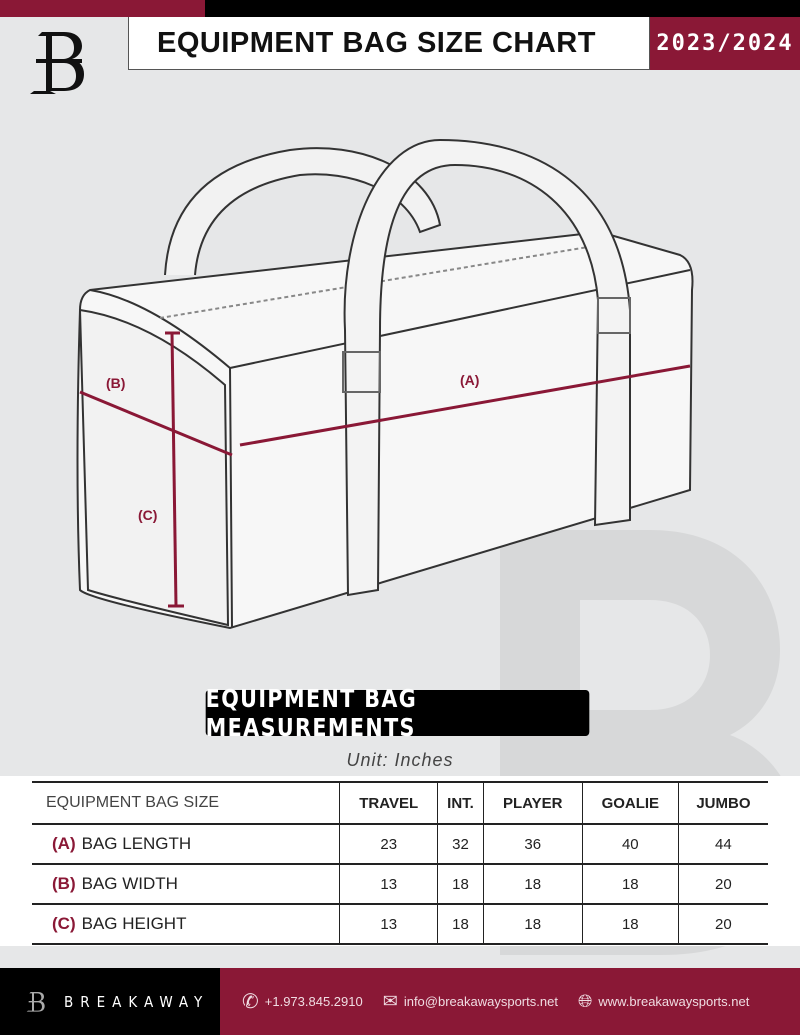  Describe the element at coordinates (502, 8) in the screenshot. I see `top-black-bar` at that location.